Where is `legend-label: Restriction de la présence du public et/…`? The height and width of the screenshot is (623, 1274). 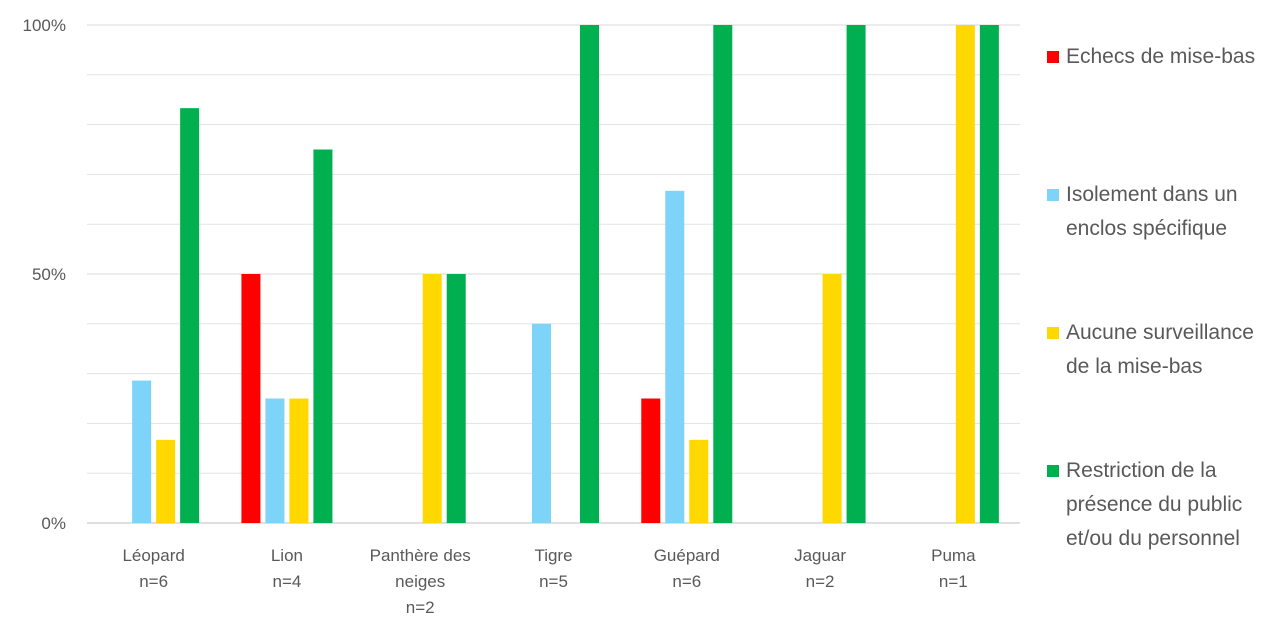
legend-label: Restriction de la présence du public et/… is located at coordinates (1154, 504).